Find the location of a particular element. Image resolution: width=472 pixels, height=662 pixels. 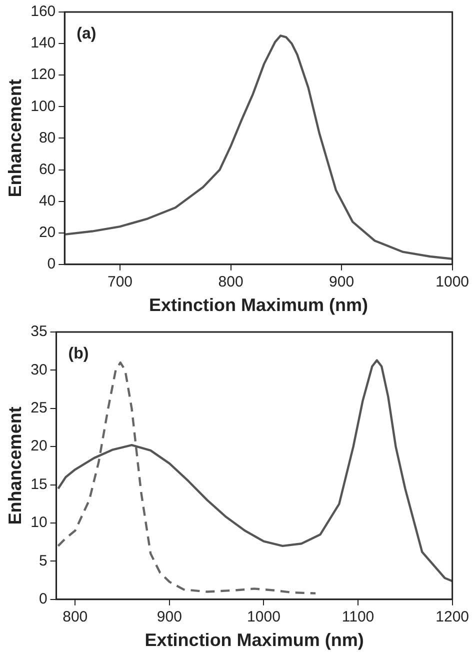

annotation: (b) is located at coordinates (78, 353).